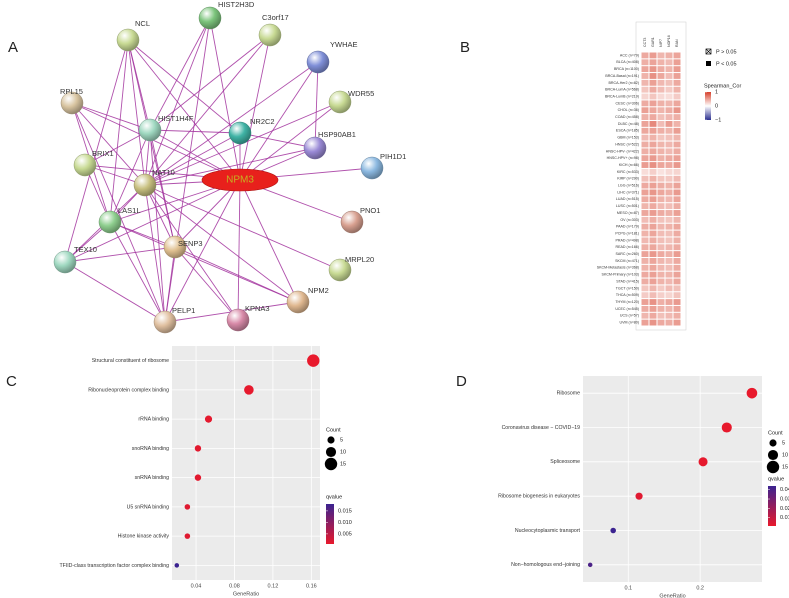 This screenshot has height=598, width=789. I want to click on legend-label: 0.02, so click(784, 509).